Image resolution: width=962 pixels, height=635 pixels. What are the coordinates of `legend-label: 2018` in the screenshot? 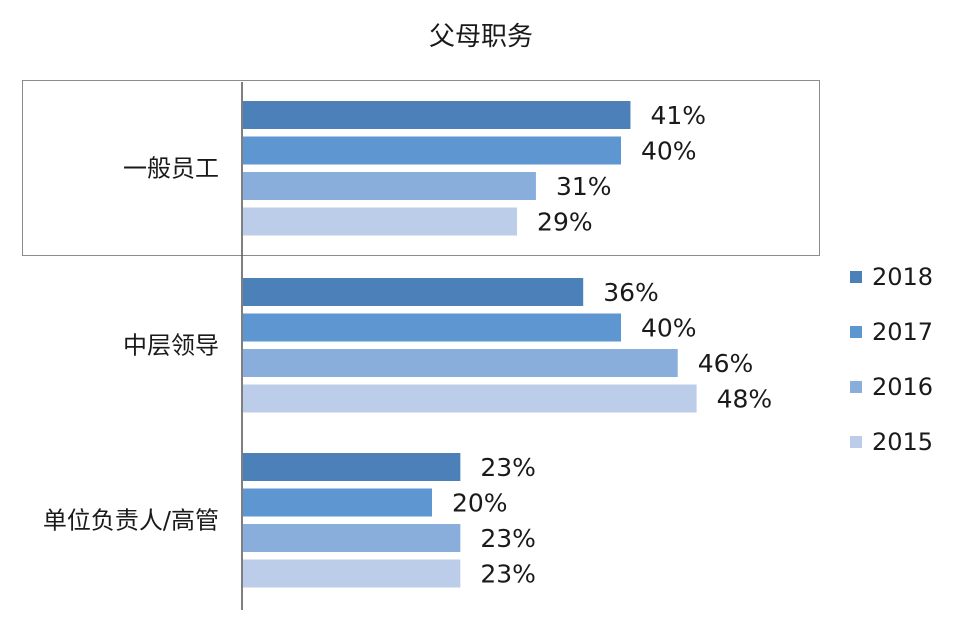 It's located at (903, 277).